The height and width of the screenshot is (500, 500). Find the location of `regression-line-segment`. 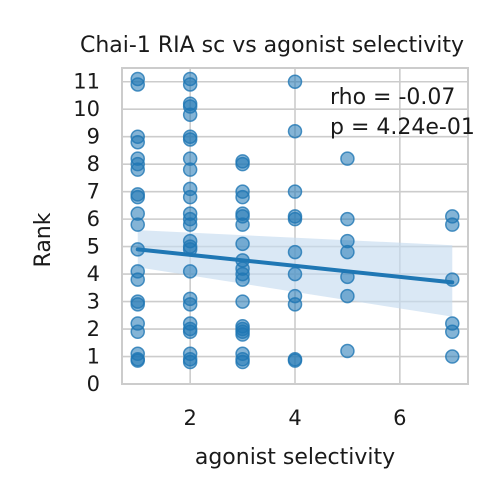

regression-line-segment is located at coordinates (295, 266).